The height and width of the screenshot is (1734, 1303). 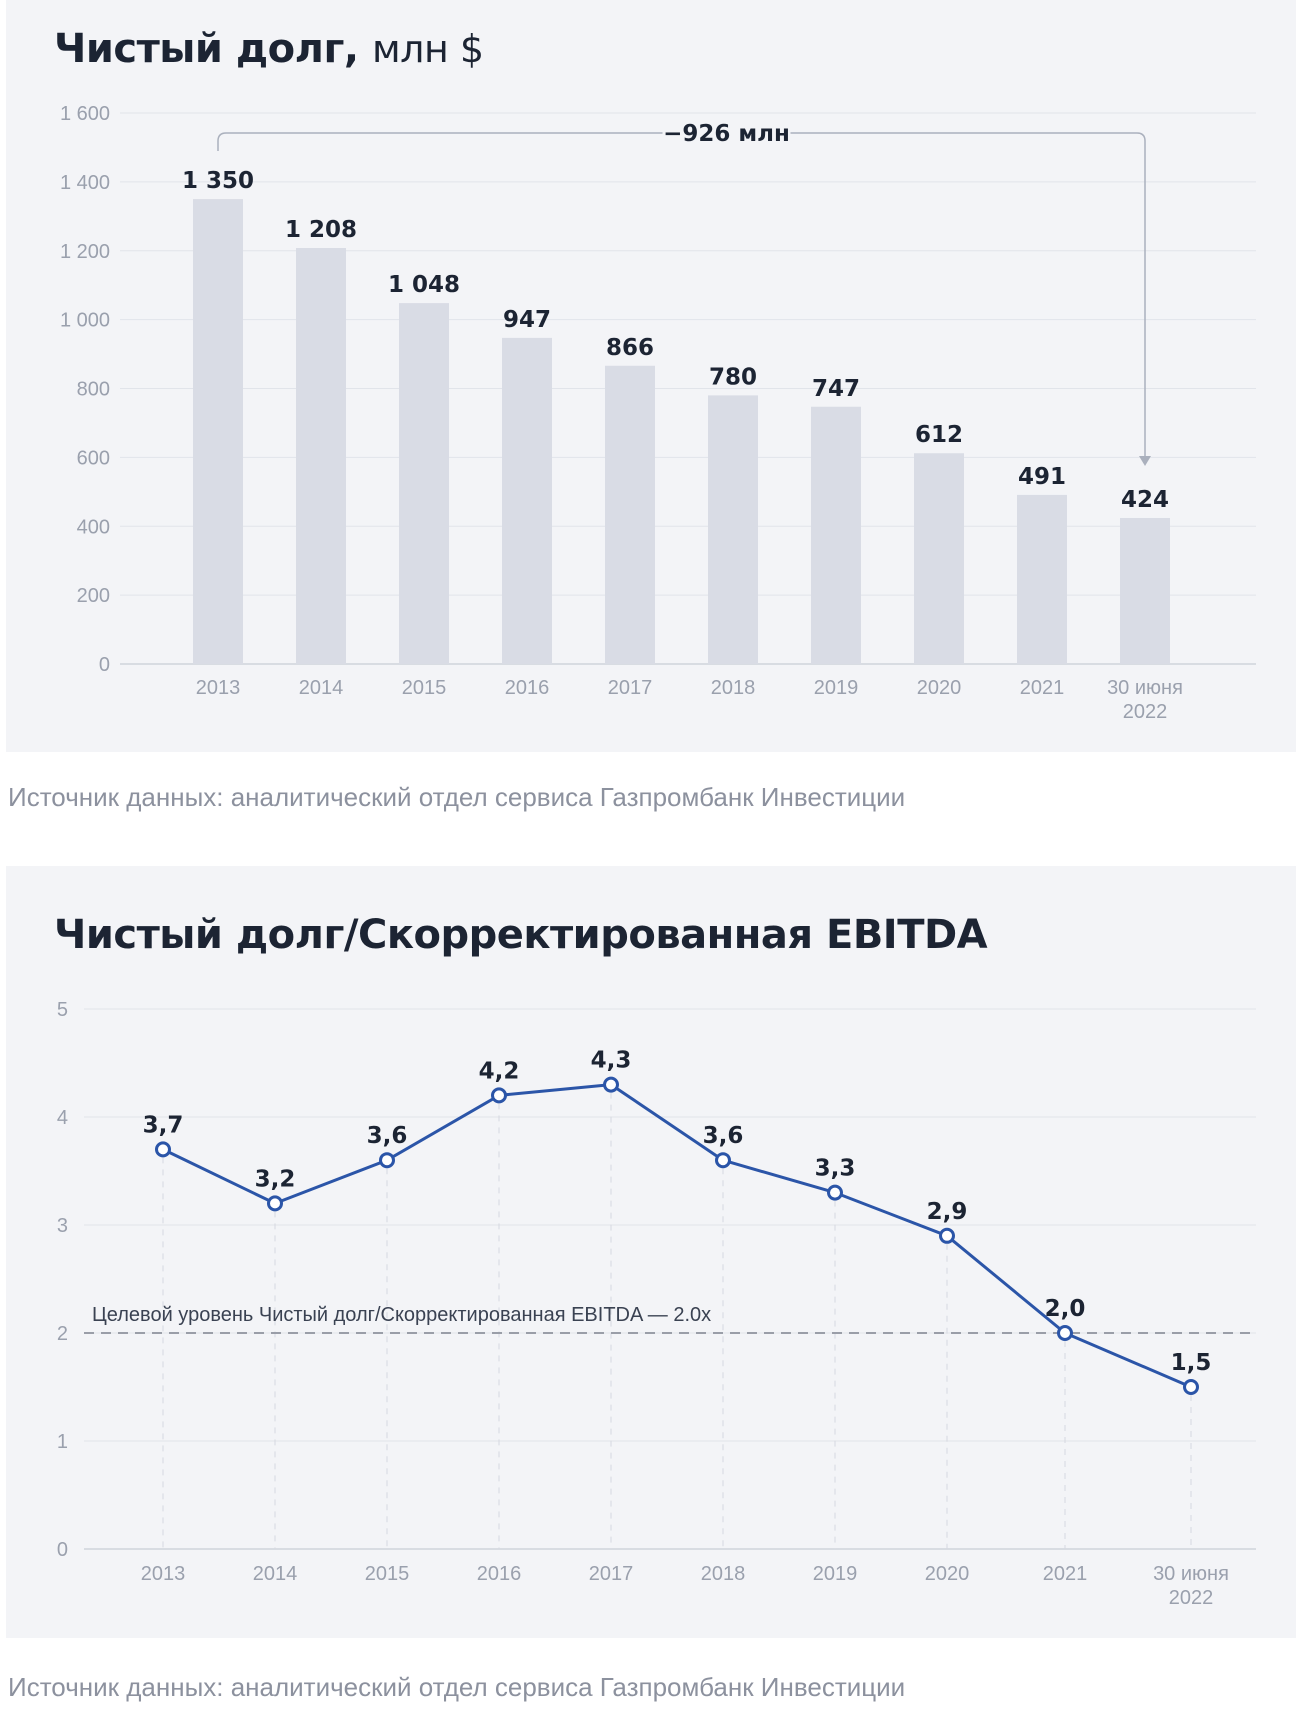 I want to click on bar-value-label: 424, so click(x=1145, y=500).